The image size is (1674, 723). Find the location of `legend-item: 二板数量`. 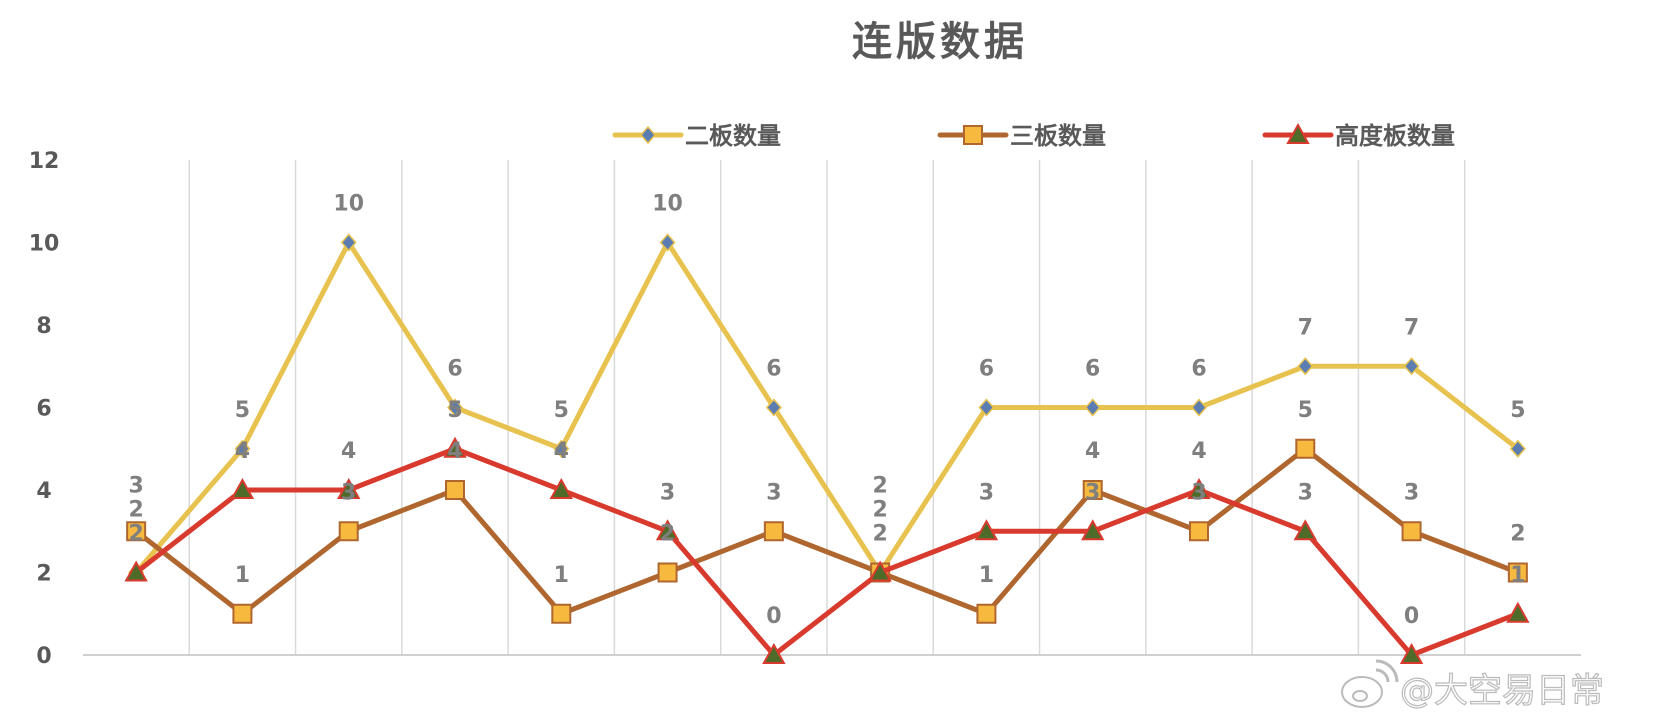

legend-item: 二板数量 is located at coordinates (696, 136).